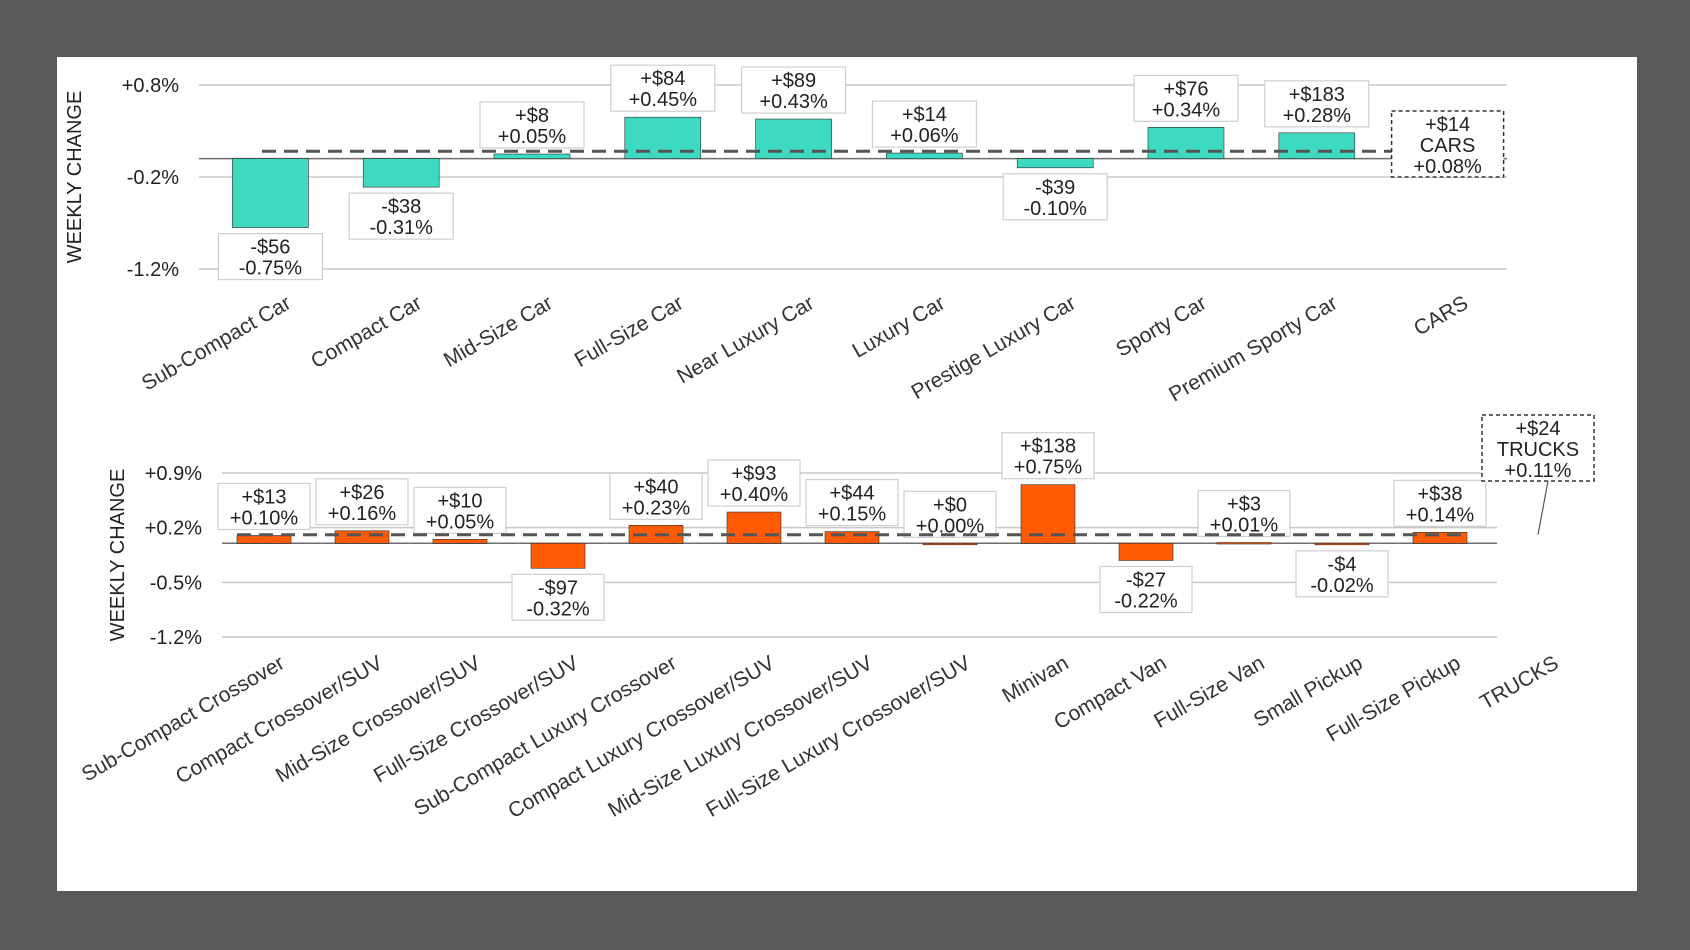  What do you see at coordinates (1447, 125) in the screenshot?
I see `total-dollar-label: +$14` at bounding box center [1447, 125].